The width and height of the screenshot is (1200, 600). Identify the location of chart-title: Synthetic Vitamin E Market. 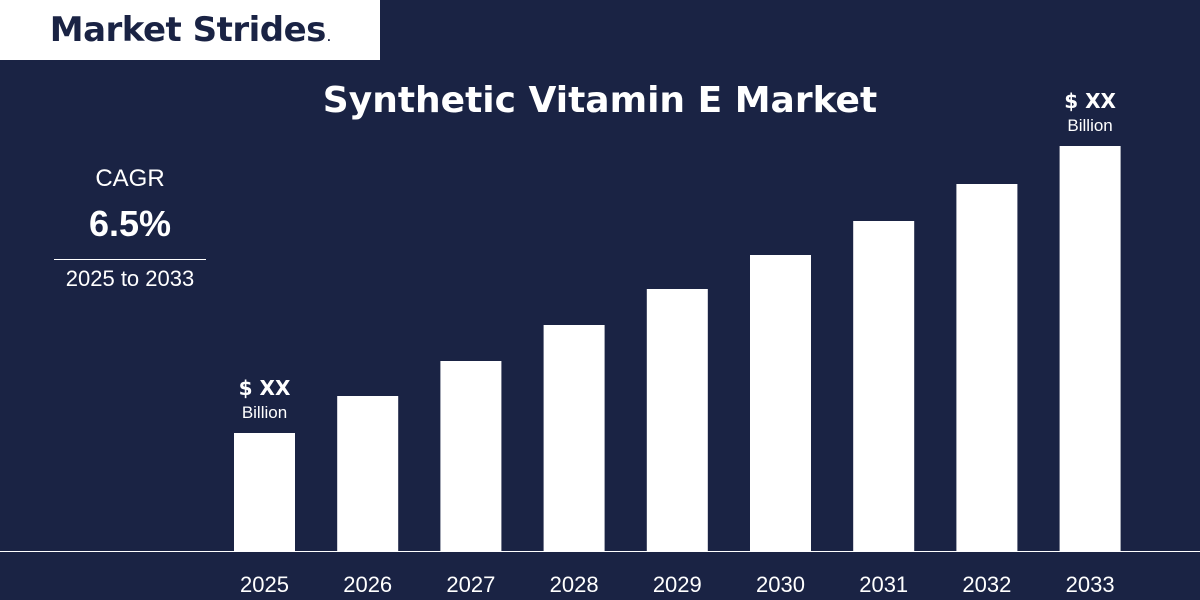
(600, 100).